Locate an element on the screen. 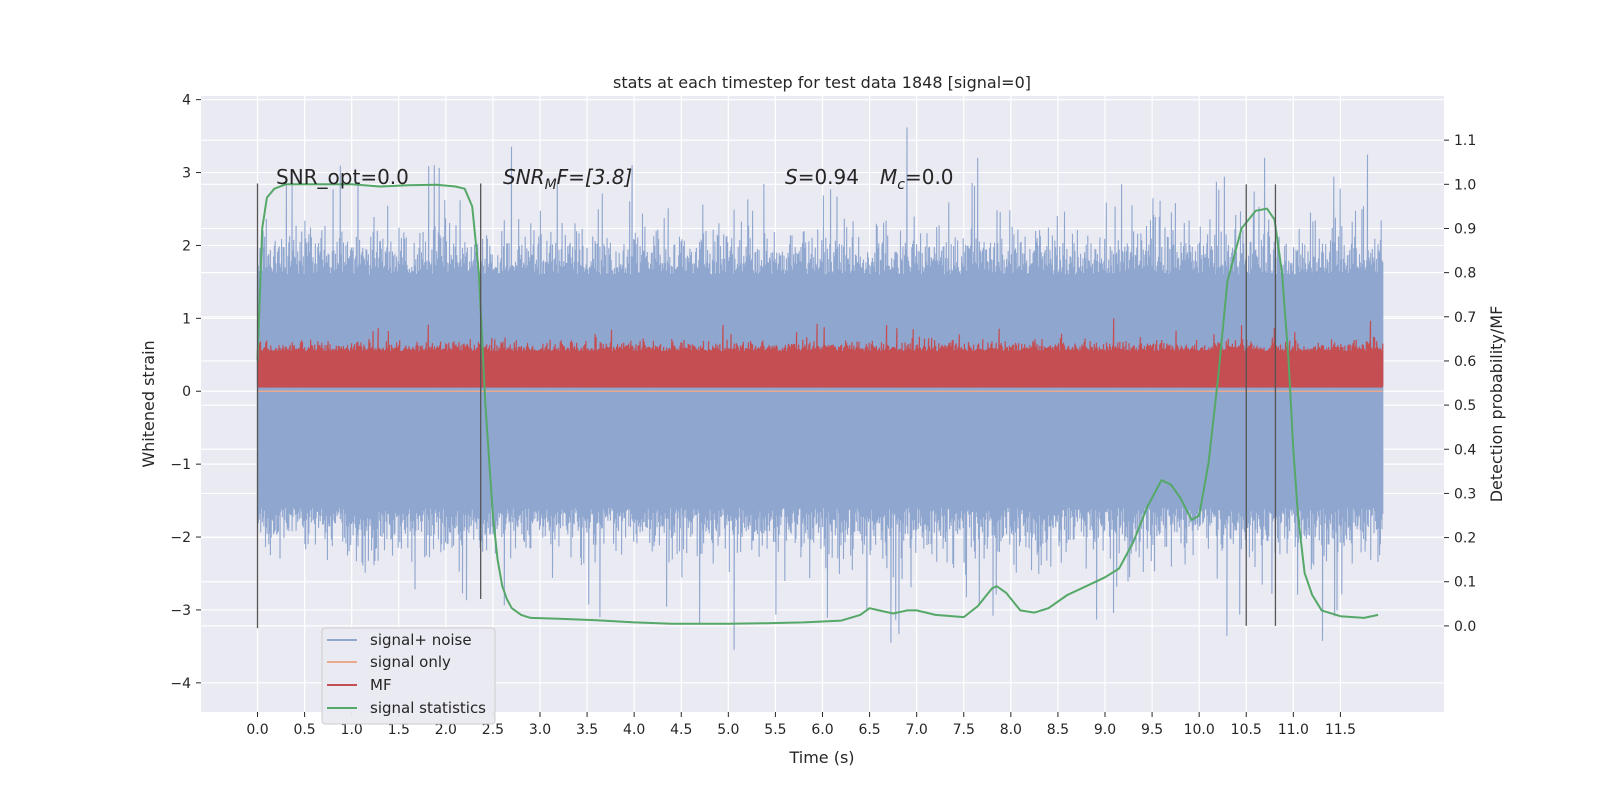 This screenshot has height=800, width=1600. s-value: =0.94 is located at coordinates (828, 177).